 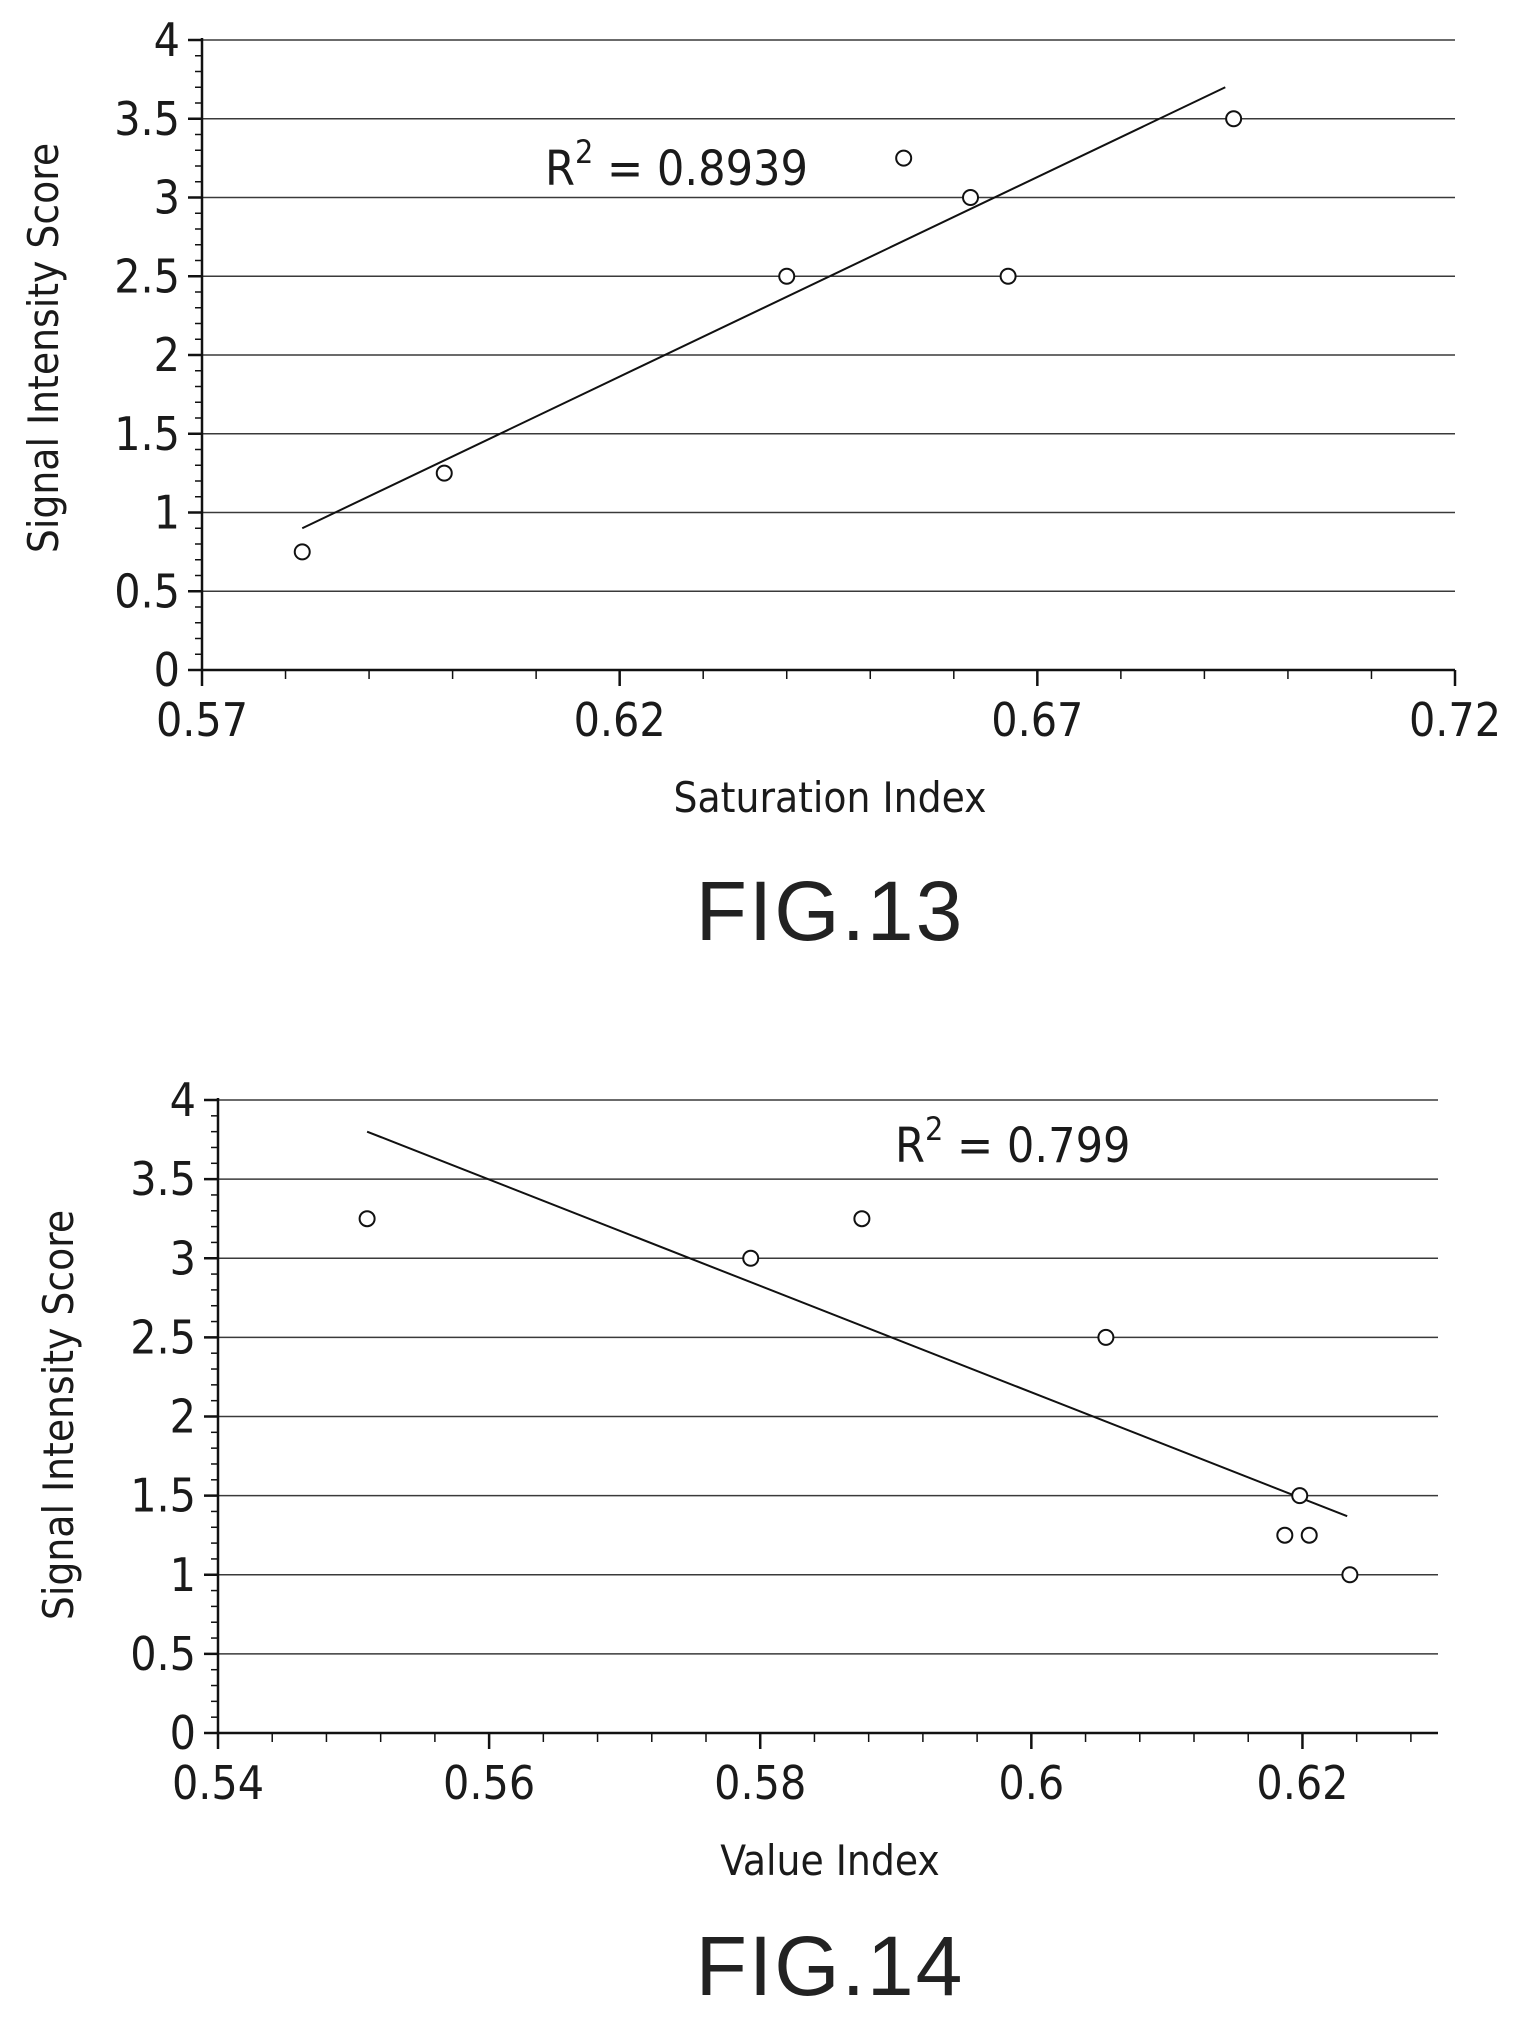 I want to click on figure-label: FIG.13, so click(x=830, y=911).